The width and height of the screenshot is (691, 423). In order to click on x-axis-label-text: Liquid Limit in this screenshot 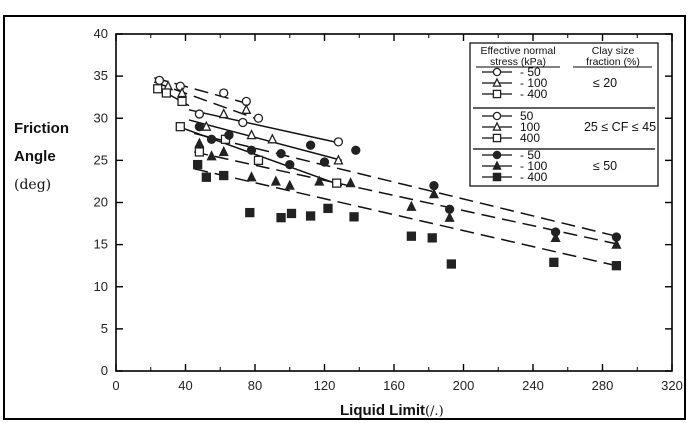, I will do `click(382, 410)`.